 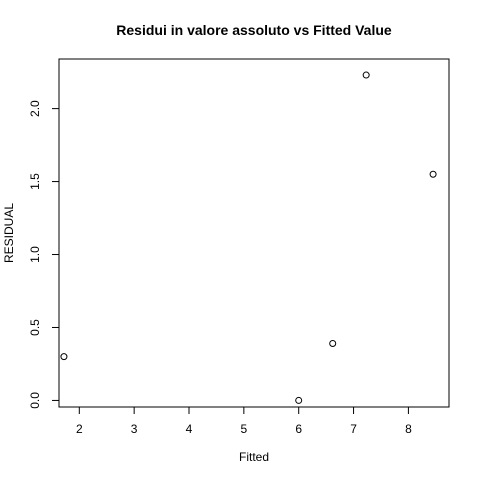 What do you see at coordinates (189, 429) in the screenshot?
I see `x-tick-label: 4` at bounding box center [189, 429].